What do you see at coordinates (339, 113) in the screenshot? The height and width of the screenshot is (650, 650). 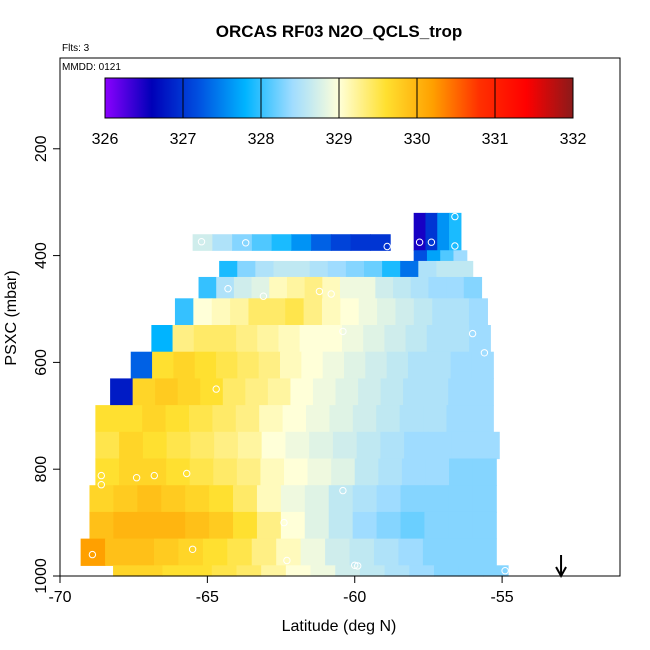 I see `colorbar-ticks: 326 327 328 329 330 331 332` at bounding box center [339, 113].